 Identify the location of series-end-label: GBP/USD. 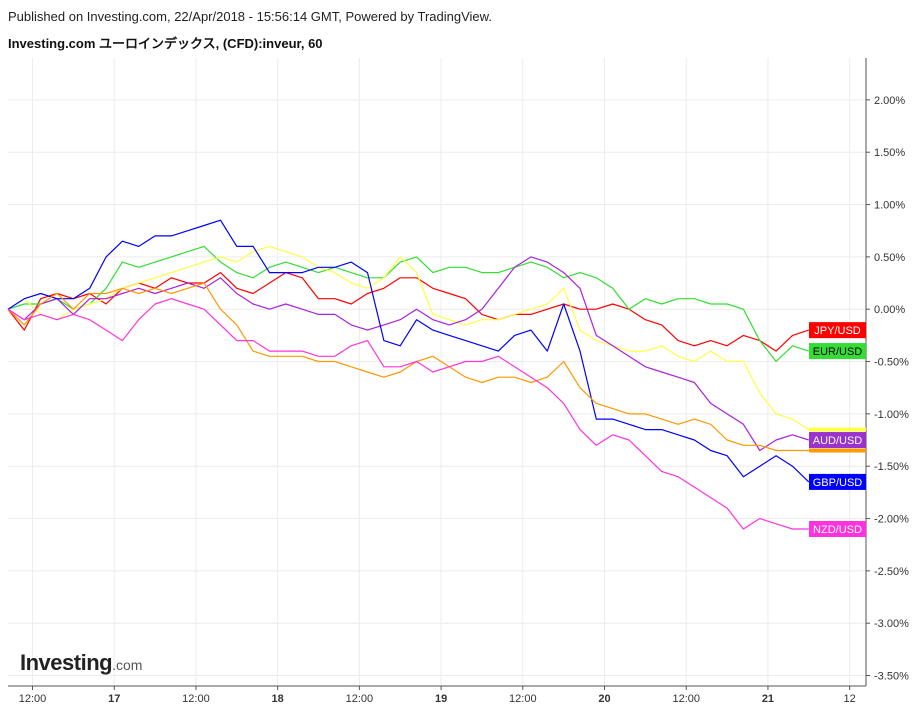
(838, 483).